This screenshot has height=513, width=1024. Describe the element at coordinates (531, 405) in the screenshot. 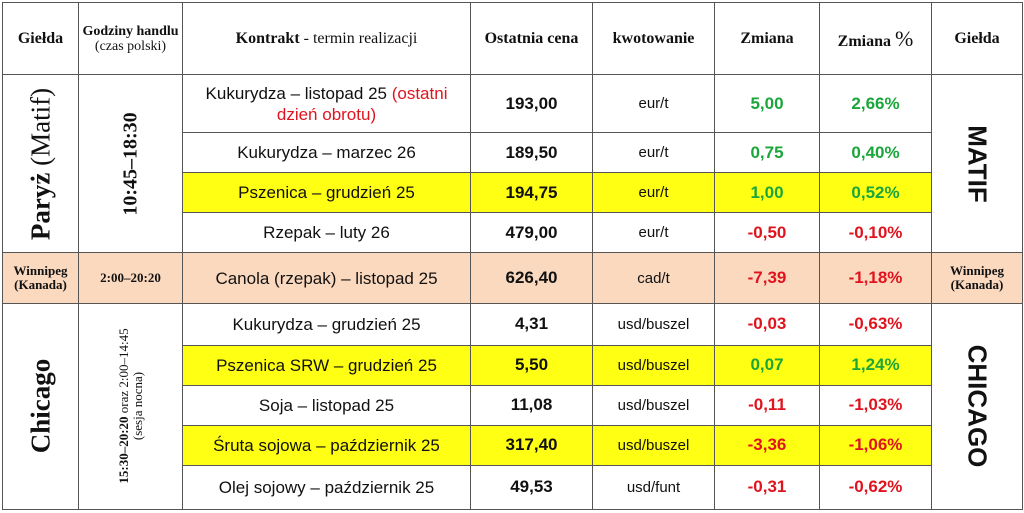

I see `price-cell: 11,08` at that location.